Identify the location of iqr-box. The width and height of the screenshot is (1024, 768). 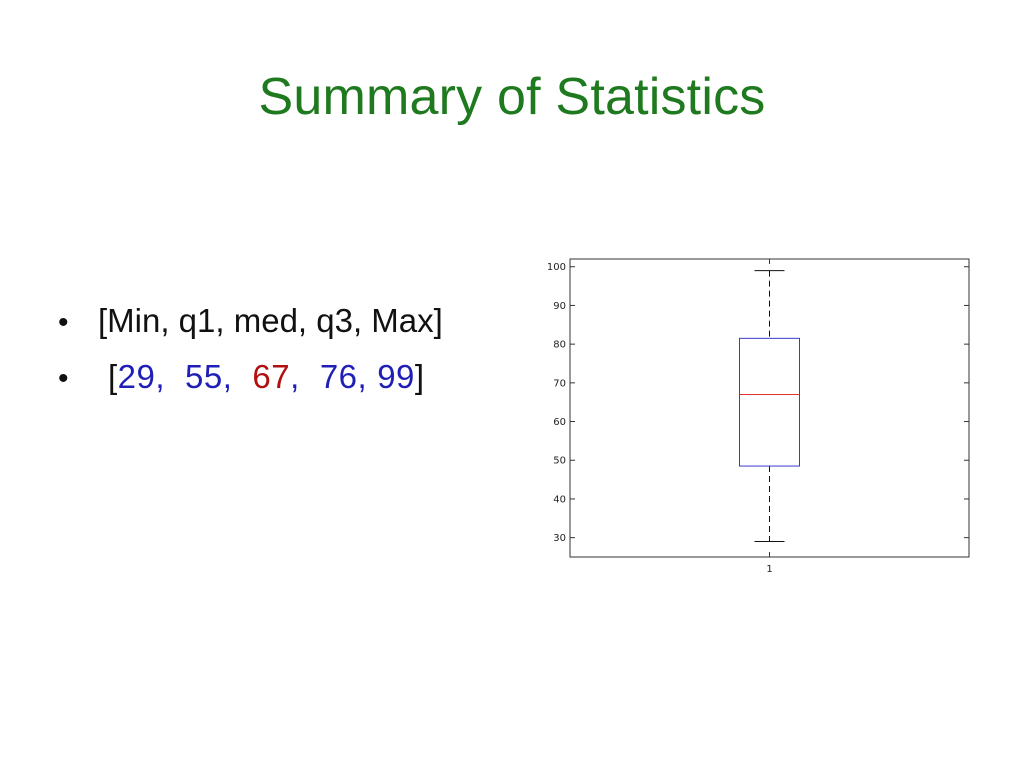
(769, 402).